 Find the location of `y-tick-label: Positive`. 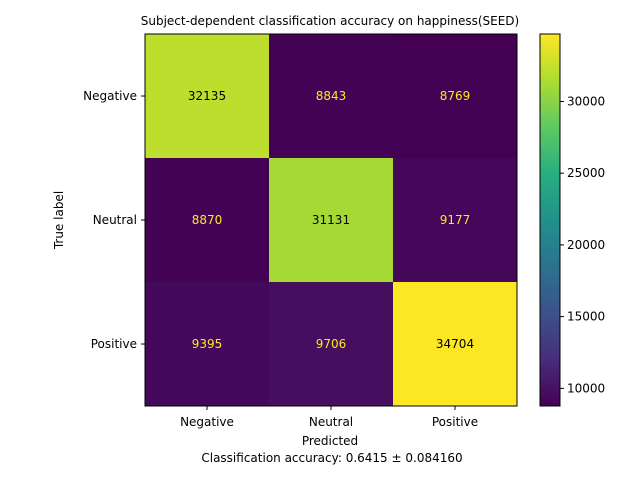

y-tick-label: Positive is located at coordinates (114, 344).